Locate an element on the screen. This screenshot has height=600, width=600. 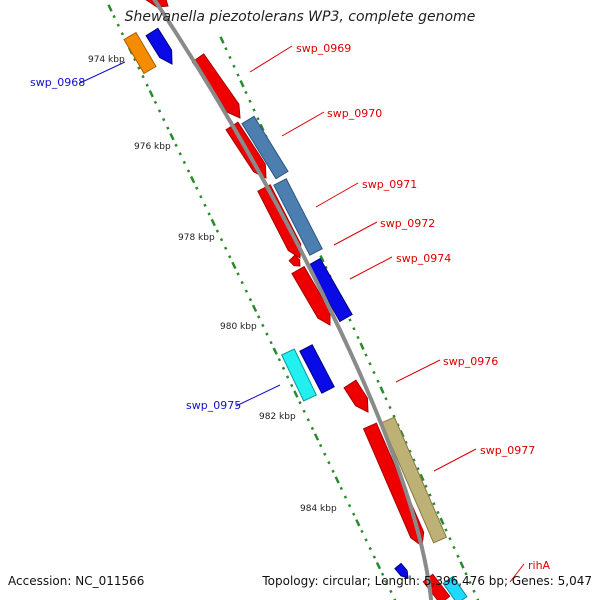
gene-khaki is located at coordinates (414, 480).